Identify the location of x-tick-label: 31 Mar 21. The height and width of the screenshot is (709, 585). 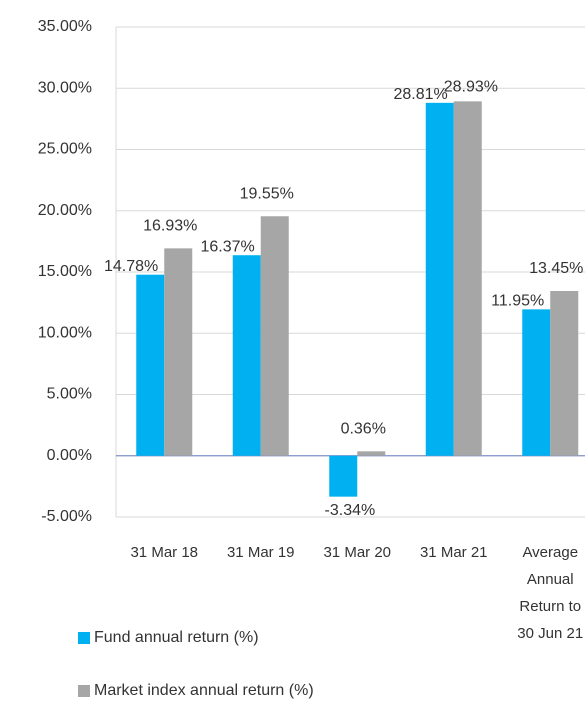
(453, 552).